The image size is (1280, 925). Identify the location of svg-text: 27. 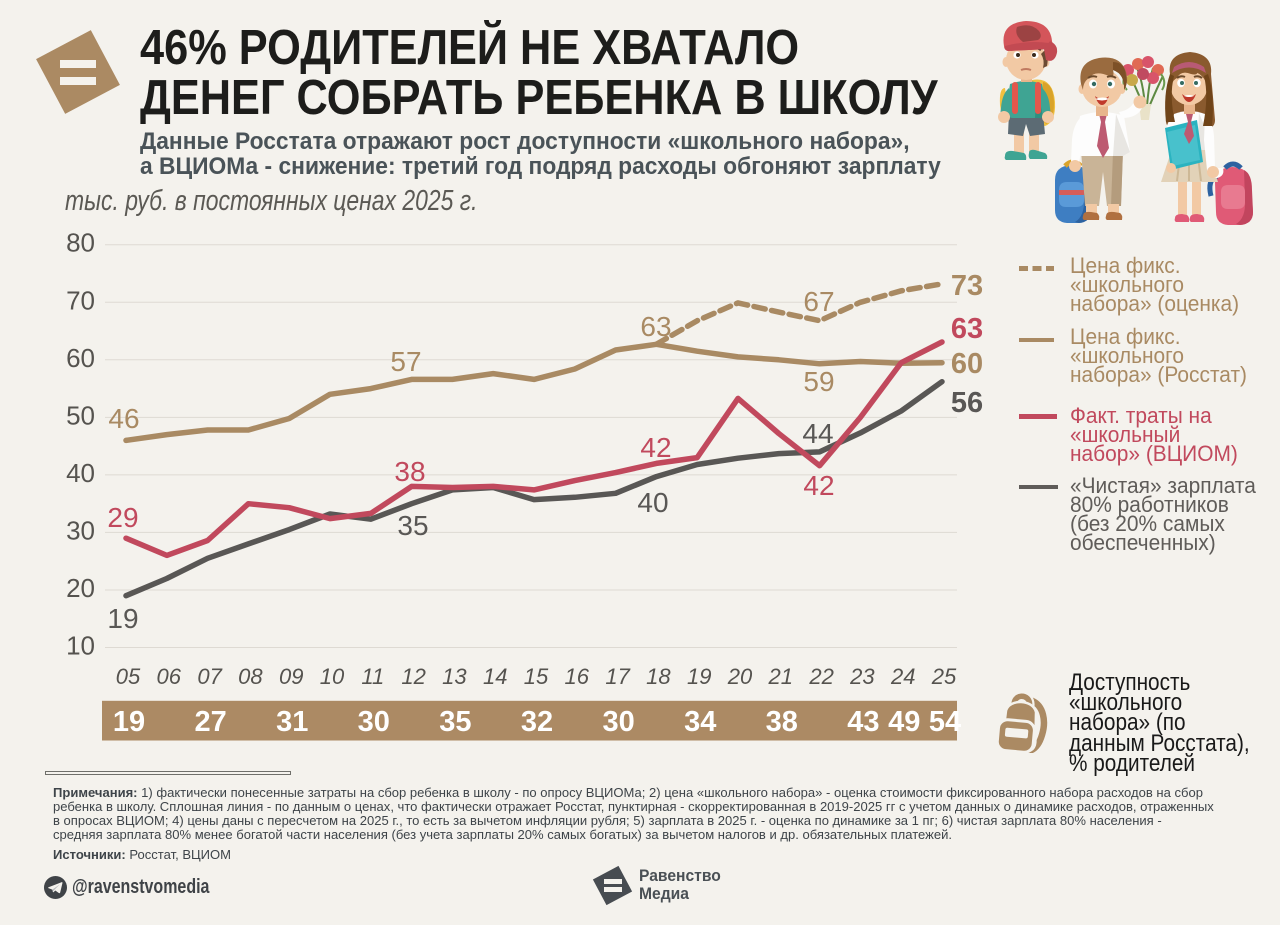
(210, 722).